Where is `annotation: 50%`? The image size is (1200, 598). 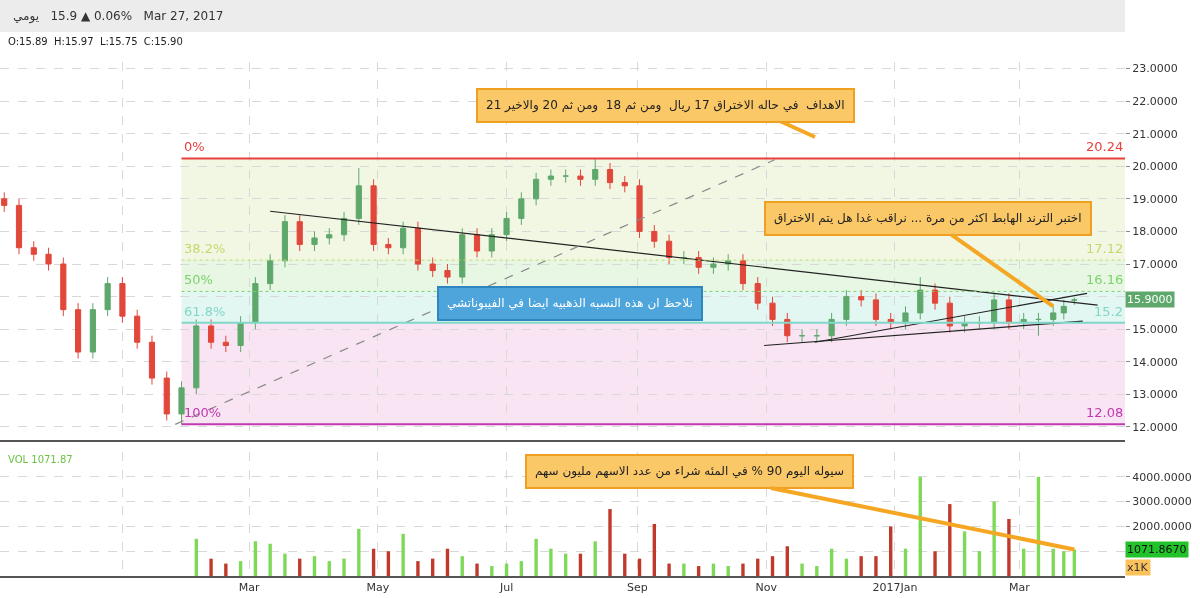
annotation: 50% is located at coordinates (198, 279).